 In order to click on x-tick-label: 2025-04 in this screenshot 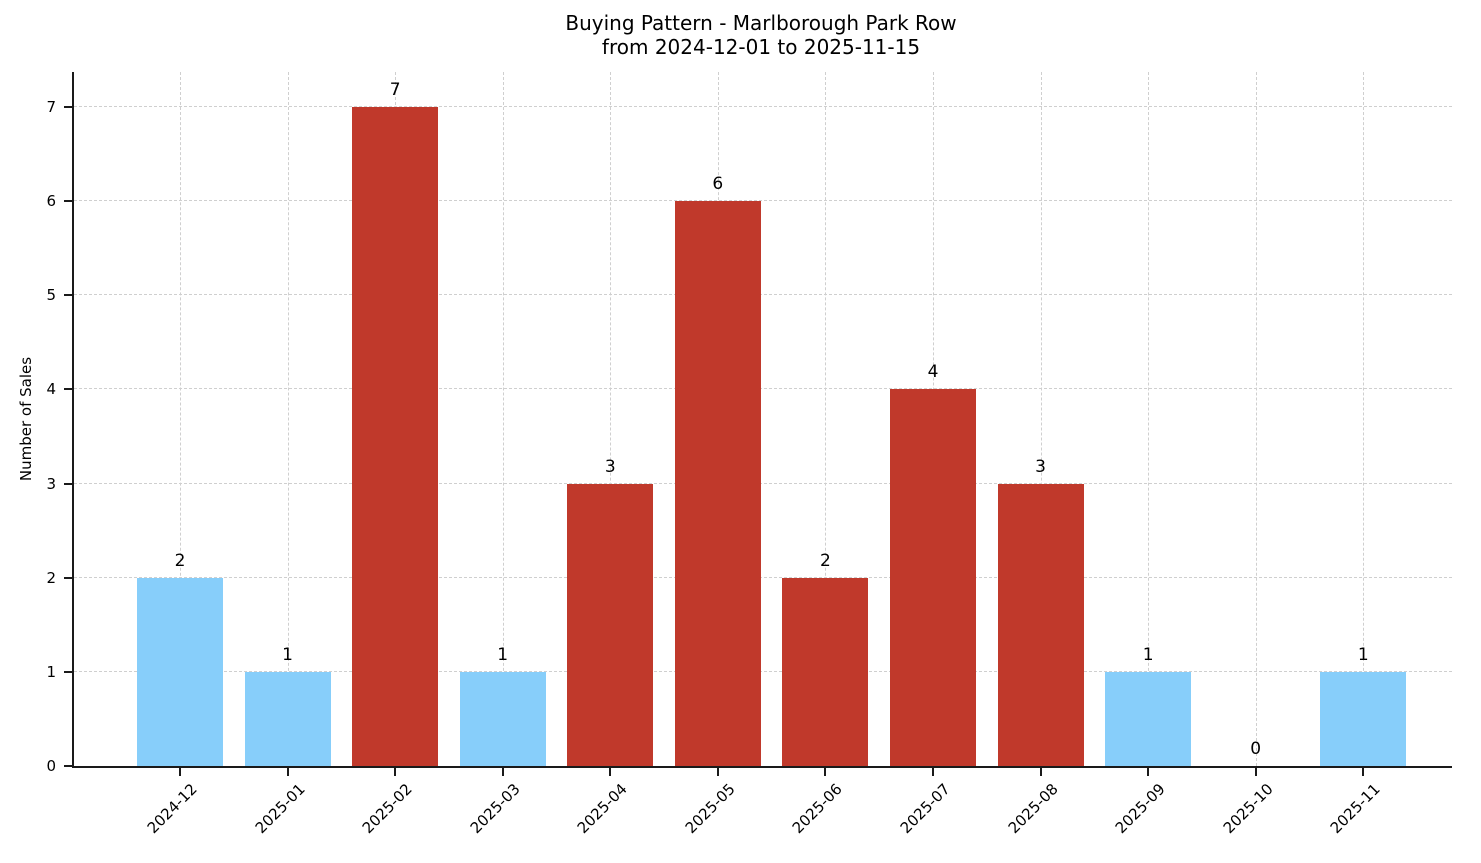, I will do `click(602, 809)`.